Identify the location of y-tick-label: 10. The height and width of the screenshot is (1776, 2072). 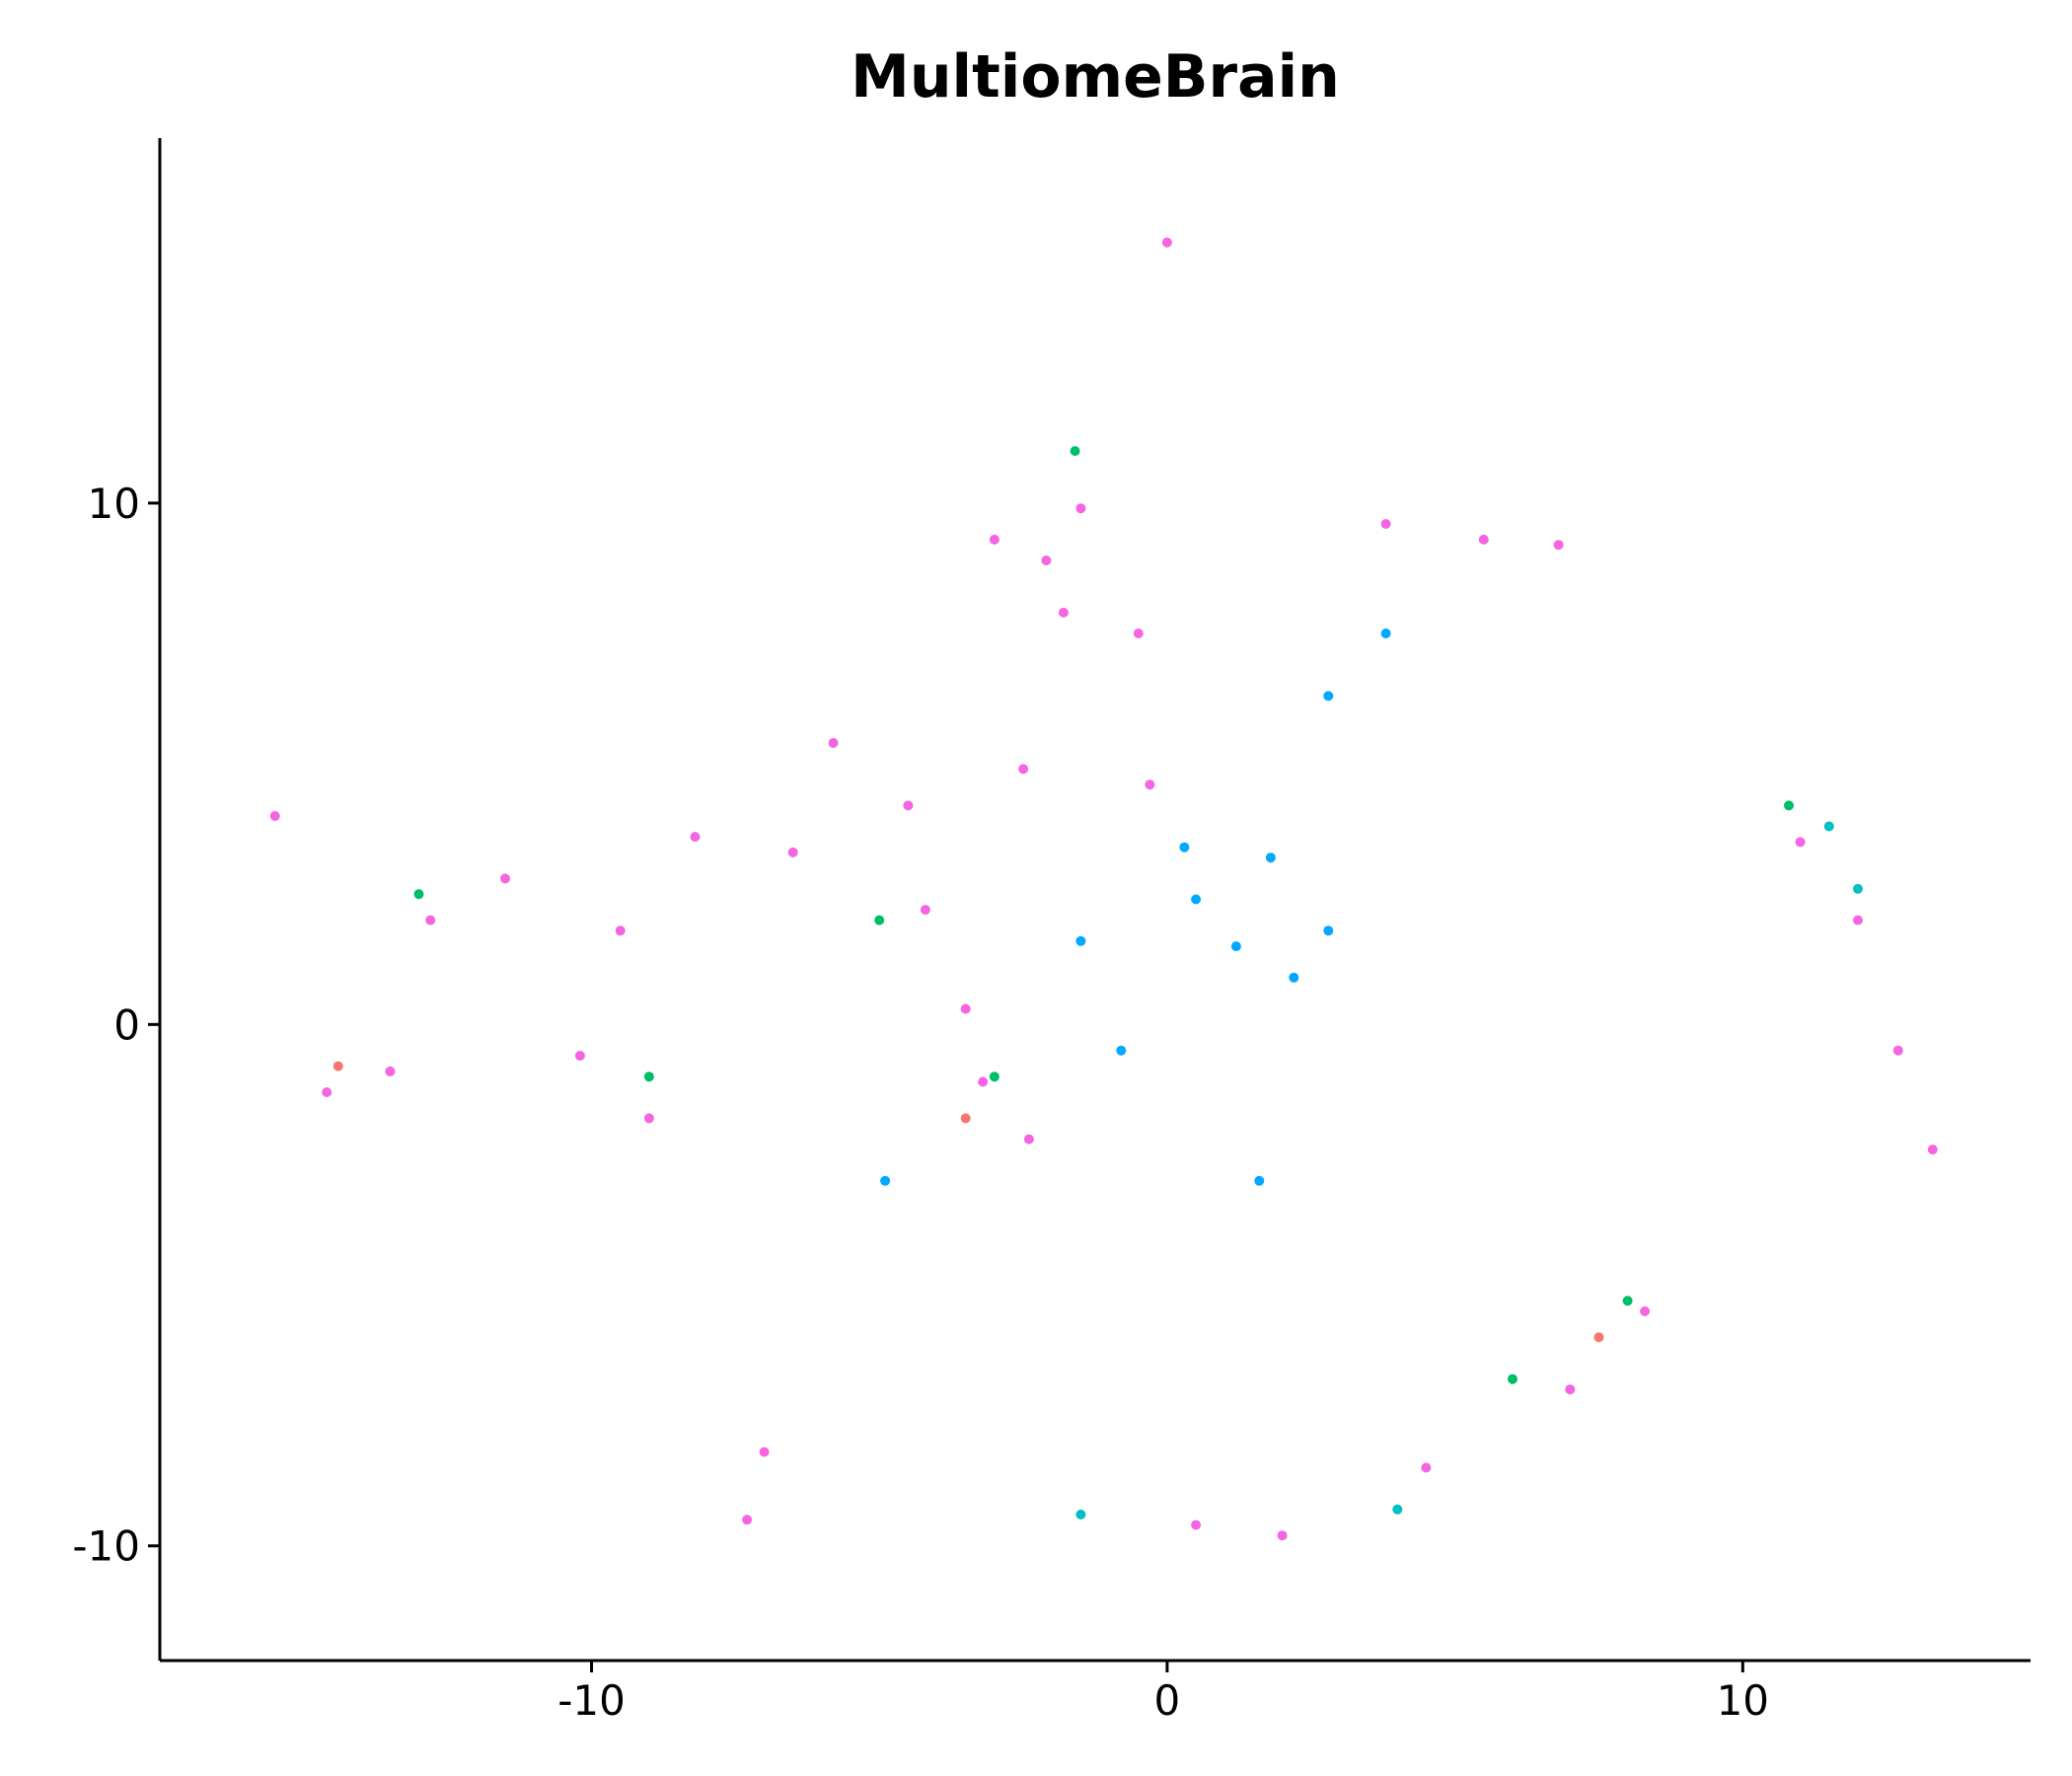
(114, 504).